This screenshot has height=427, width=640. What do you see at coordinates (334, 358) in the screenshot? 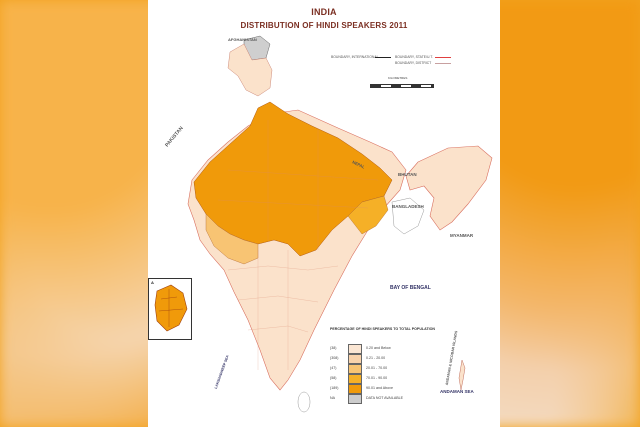
I see `legend-count: (308)` at bounding box center [334, 358].